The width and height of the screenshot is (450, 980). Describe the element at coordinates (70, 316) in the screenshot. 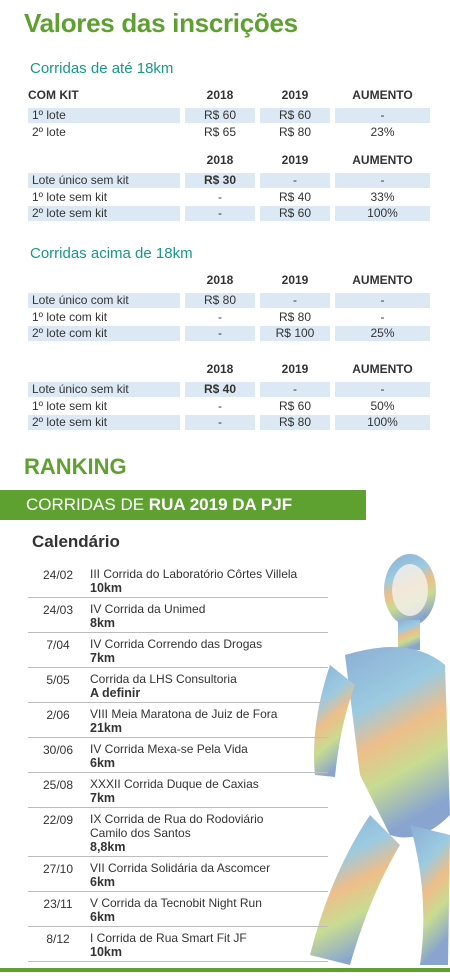

I see `table-cell: 1º lote com kit` at that location.